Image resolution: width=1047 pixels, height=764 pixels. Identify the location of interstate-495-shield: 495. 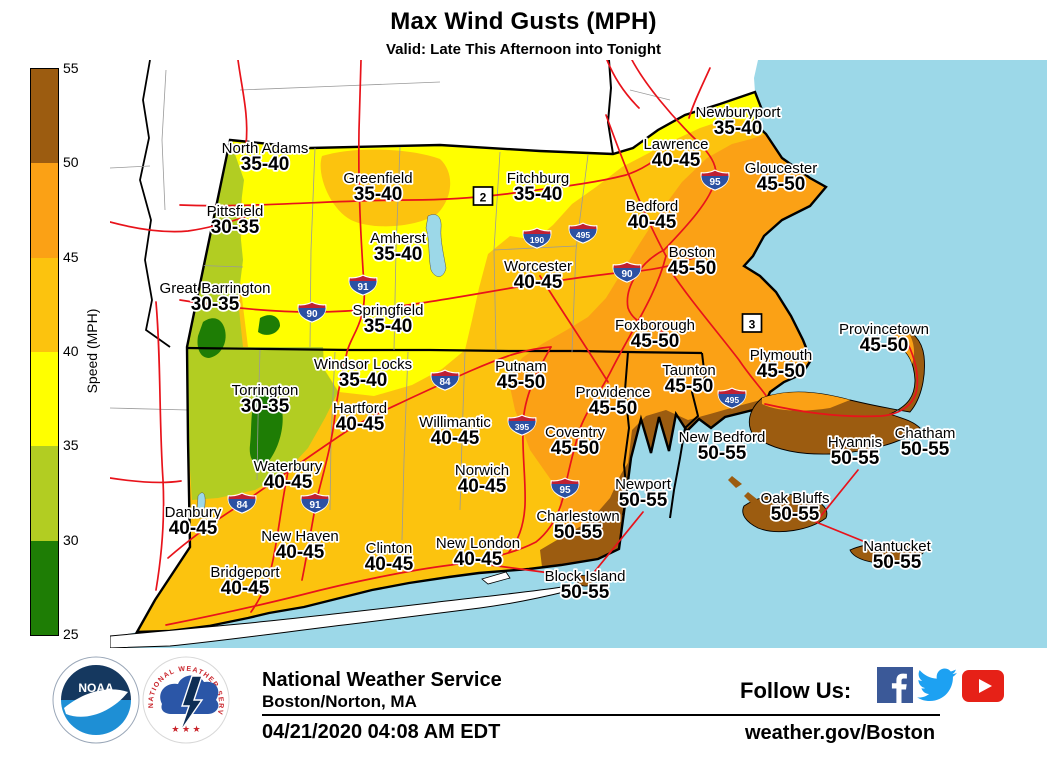
(732, 398).